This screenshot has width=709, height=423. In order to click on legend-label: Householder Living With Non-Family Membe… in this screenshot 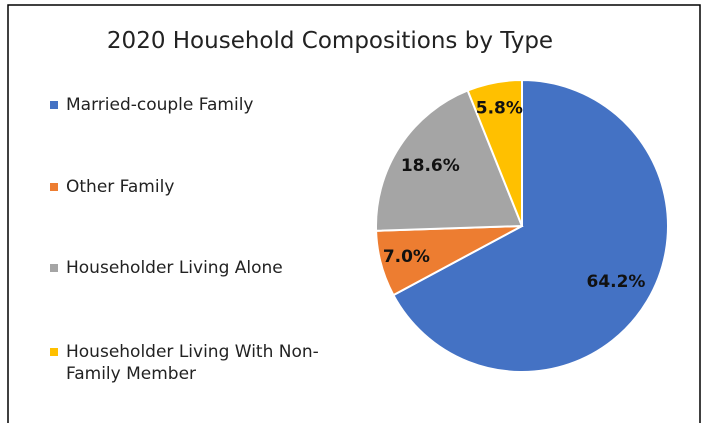, I will do `click(192, 363)`.